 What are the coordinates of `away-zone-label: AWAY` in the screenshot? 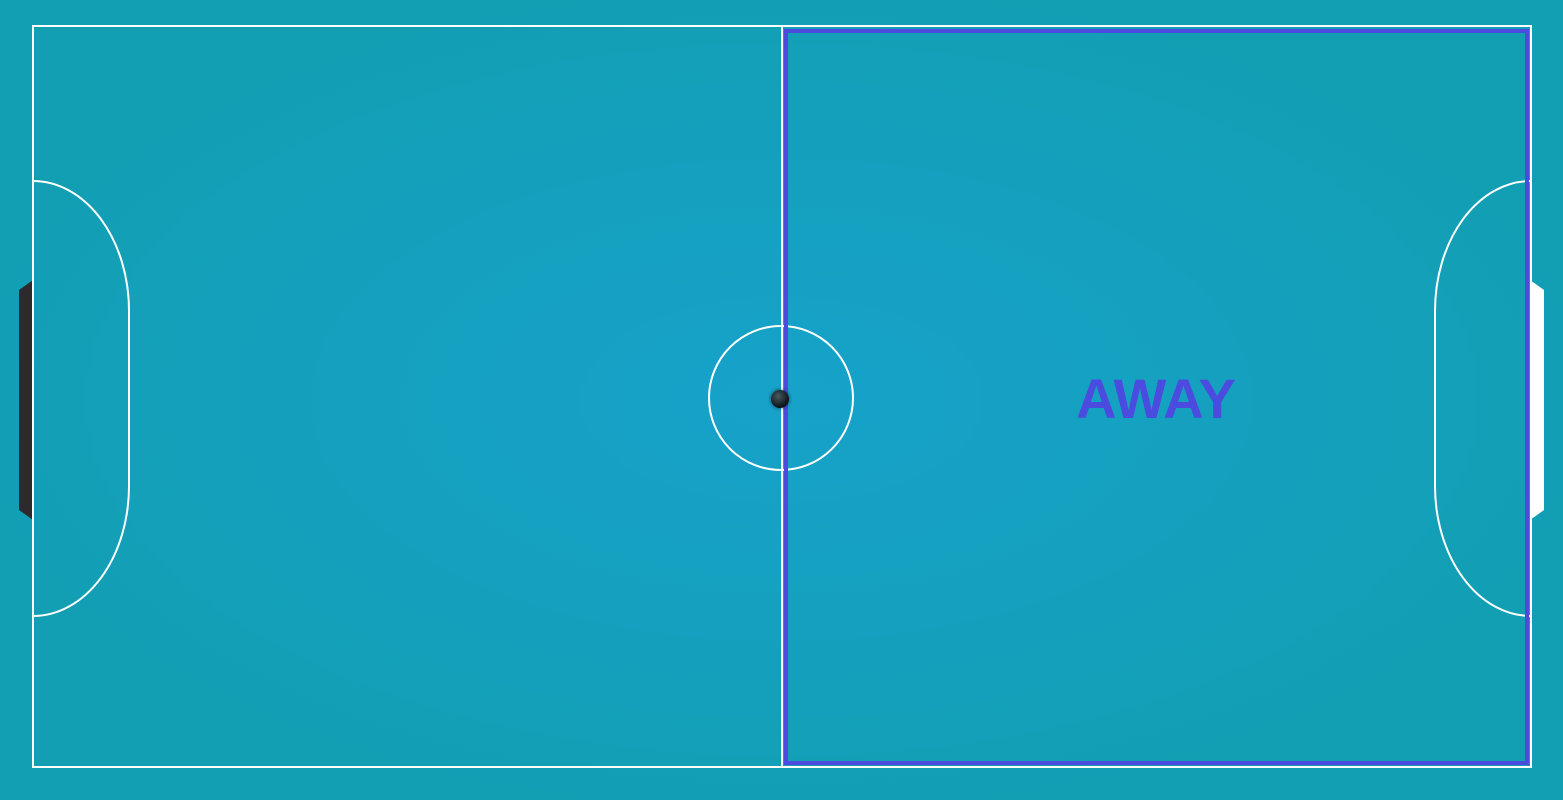 It's located at (1156, 398).